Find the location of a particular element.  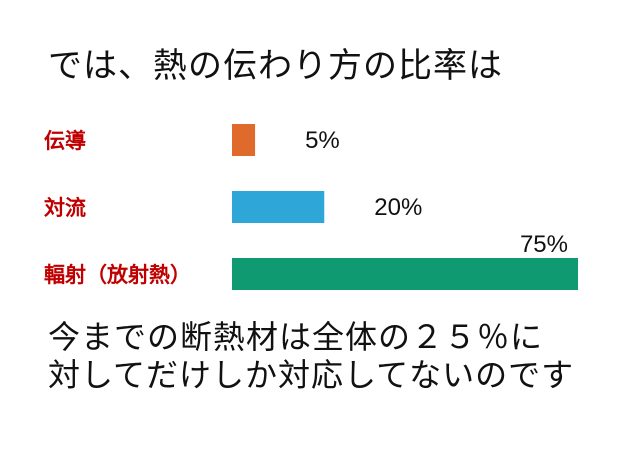

value-label: 75% is located at coordinates (544, 244).